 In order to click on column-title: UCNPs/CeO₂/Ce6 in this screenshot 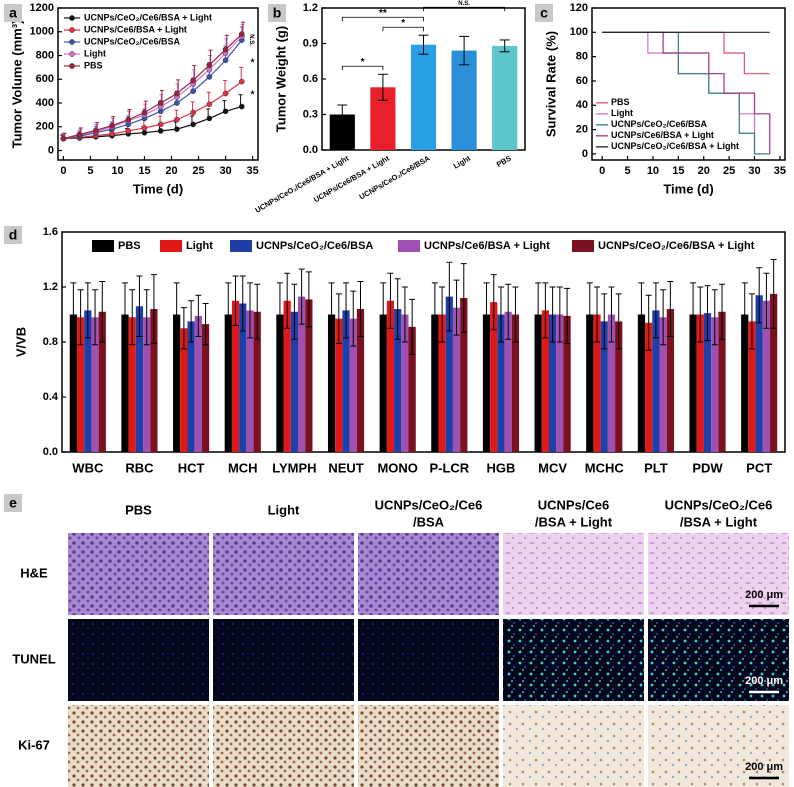, I will do `click(429, 504)`.